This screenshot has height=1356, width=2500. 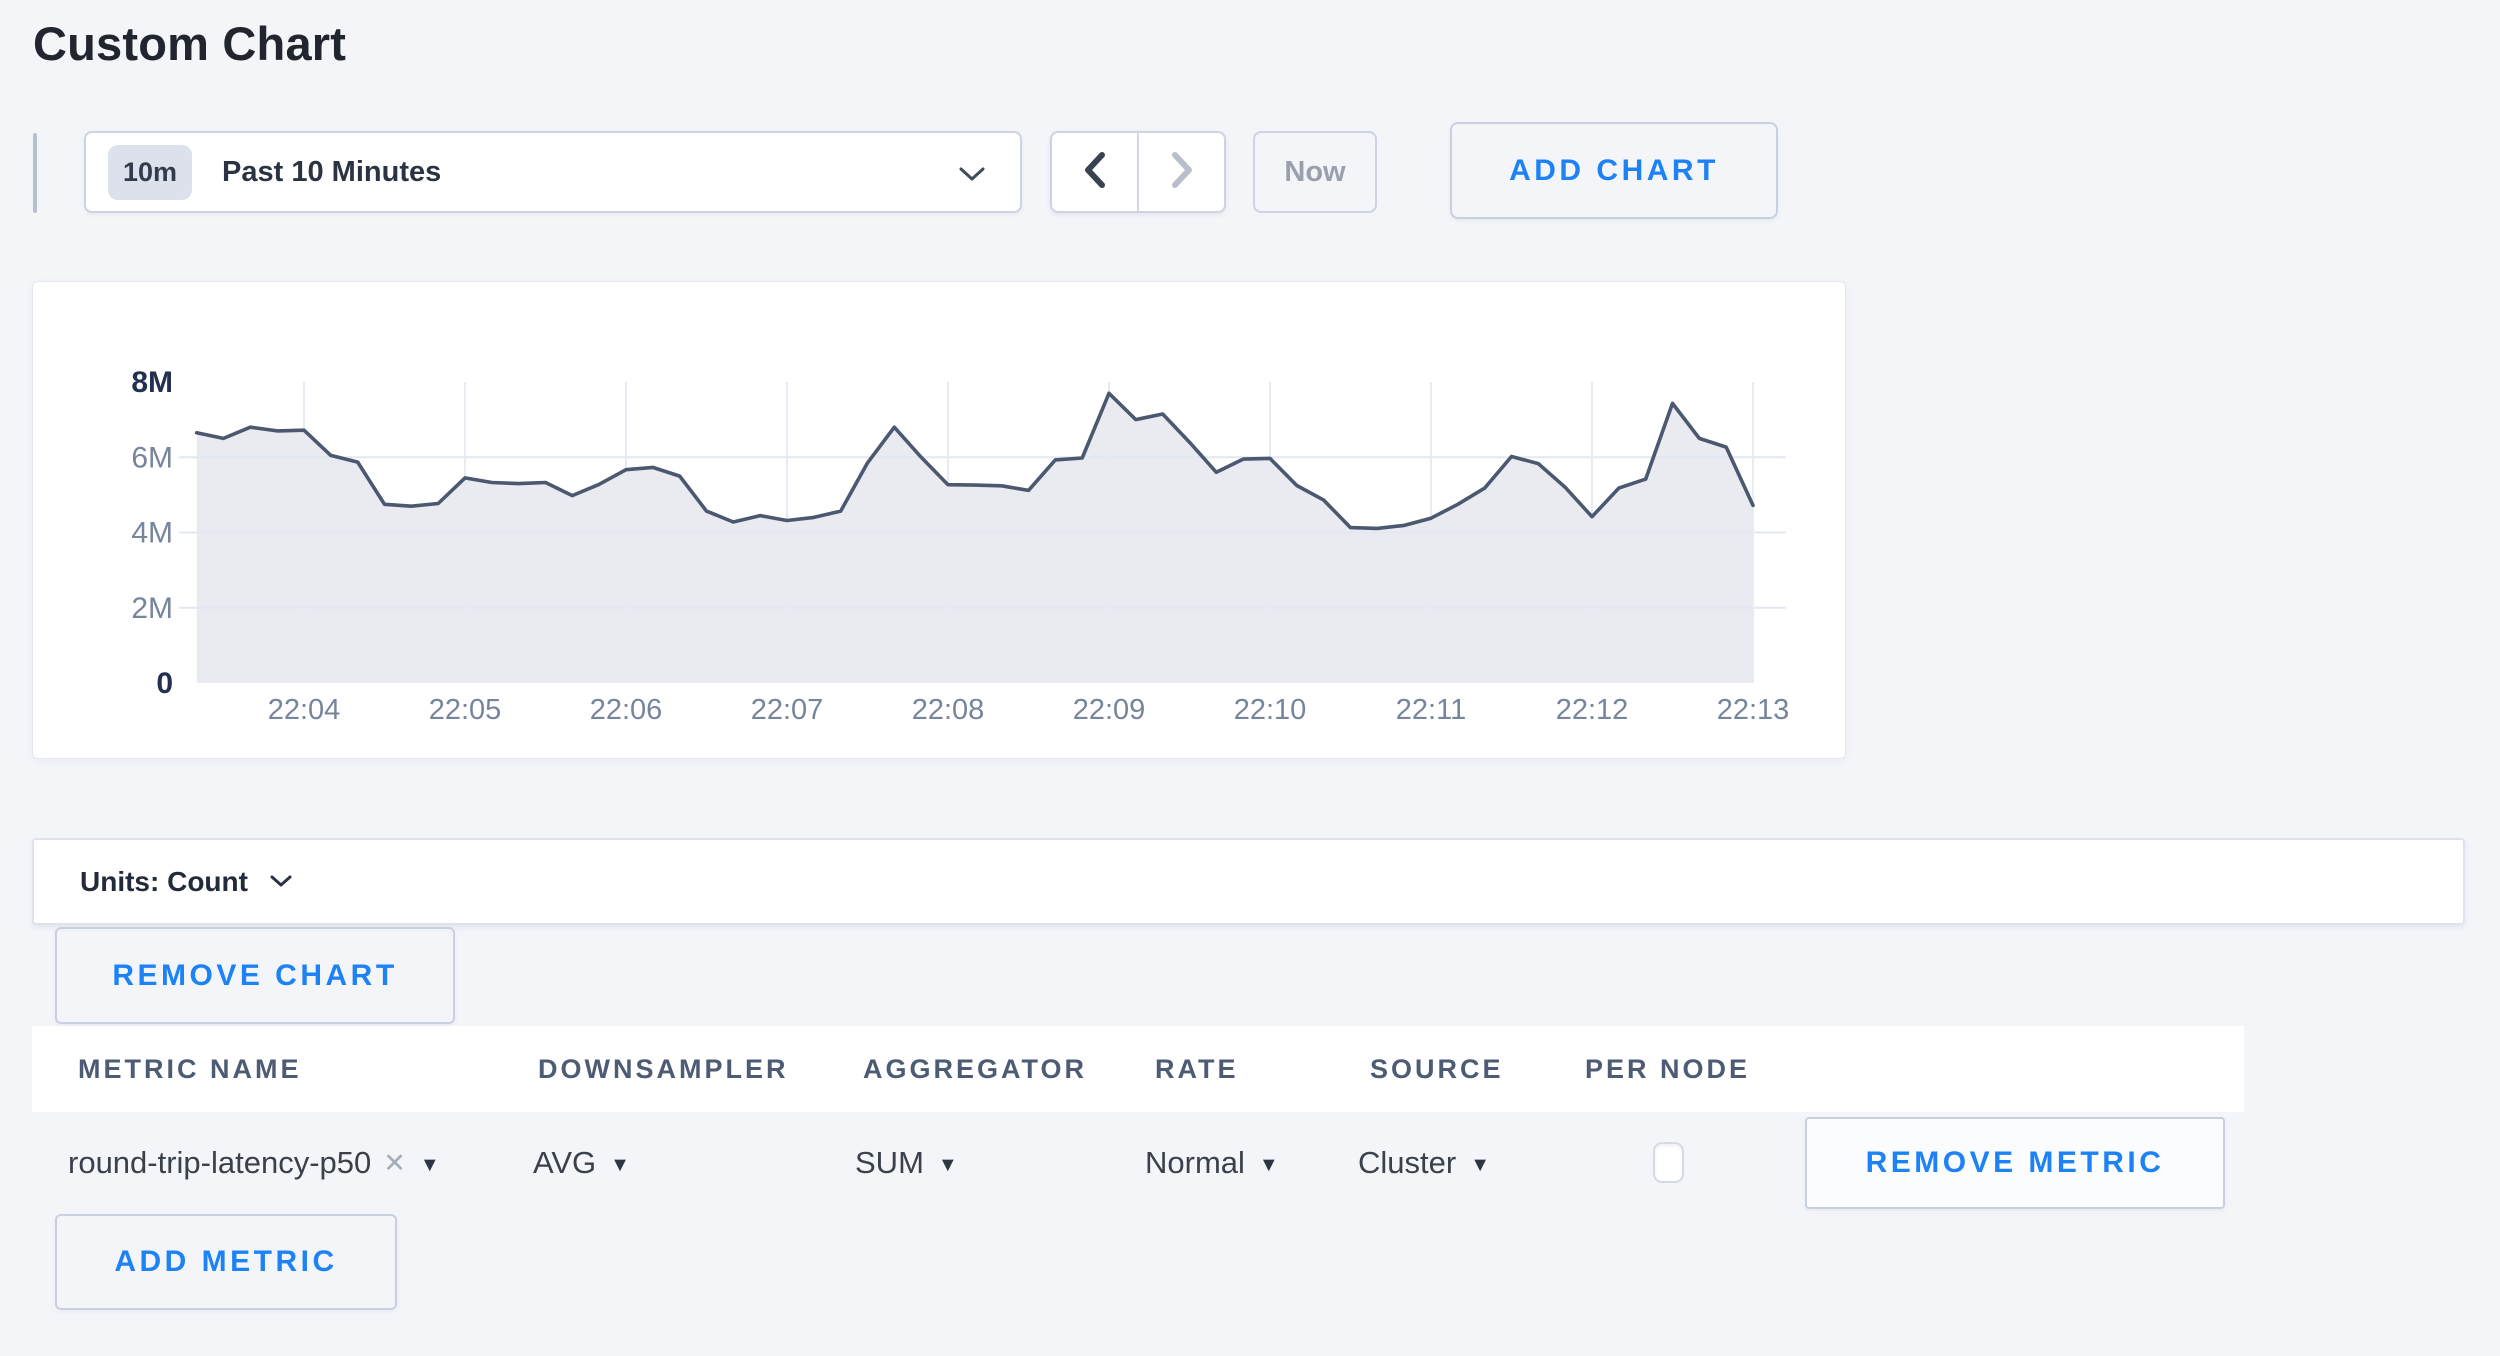 I want to click on next-interval-button, so click(x=1180, y=172).